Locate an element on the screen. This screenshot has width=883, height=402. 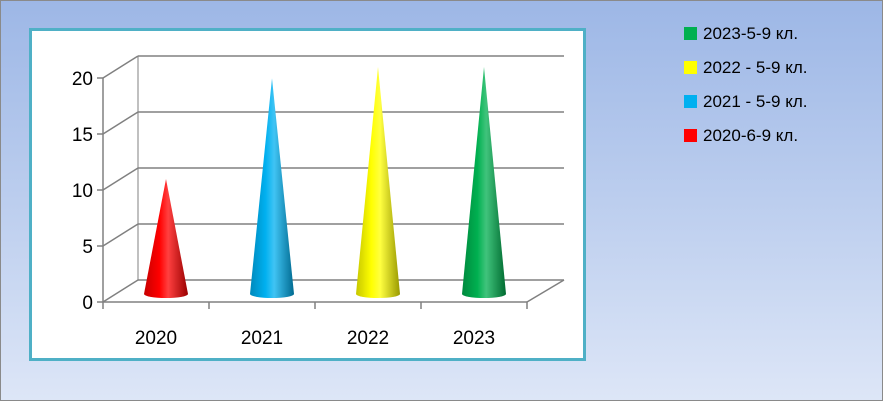
x-tick-label: 2023 is located at coordinates (474, 338).